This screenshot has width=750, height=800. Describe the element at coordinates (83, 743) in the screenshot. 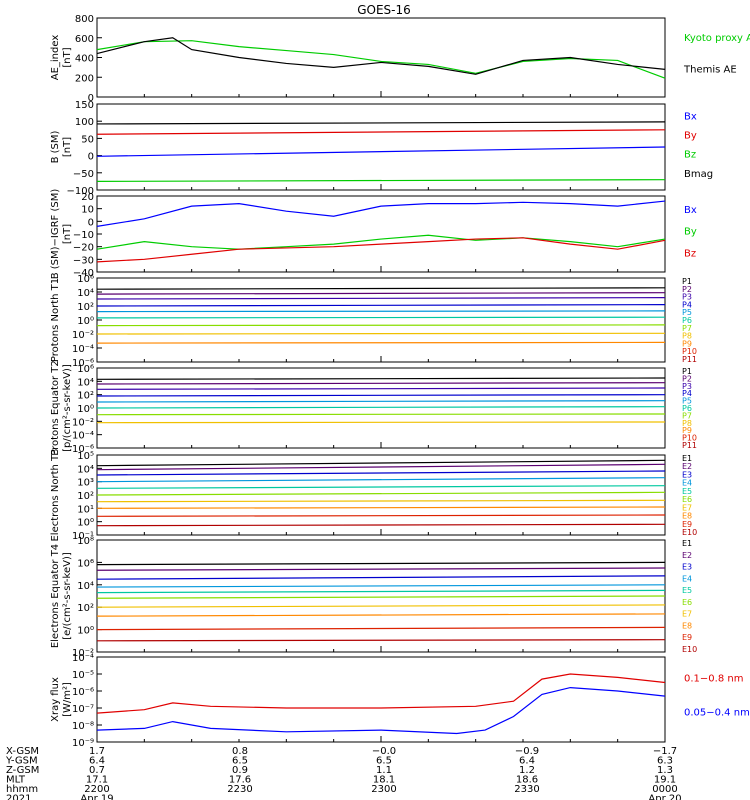

I see `y-tick-label: 10⁻⁹` at that location.